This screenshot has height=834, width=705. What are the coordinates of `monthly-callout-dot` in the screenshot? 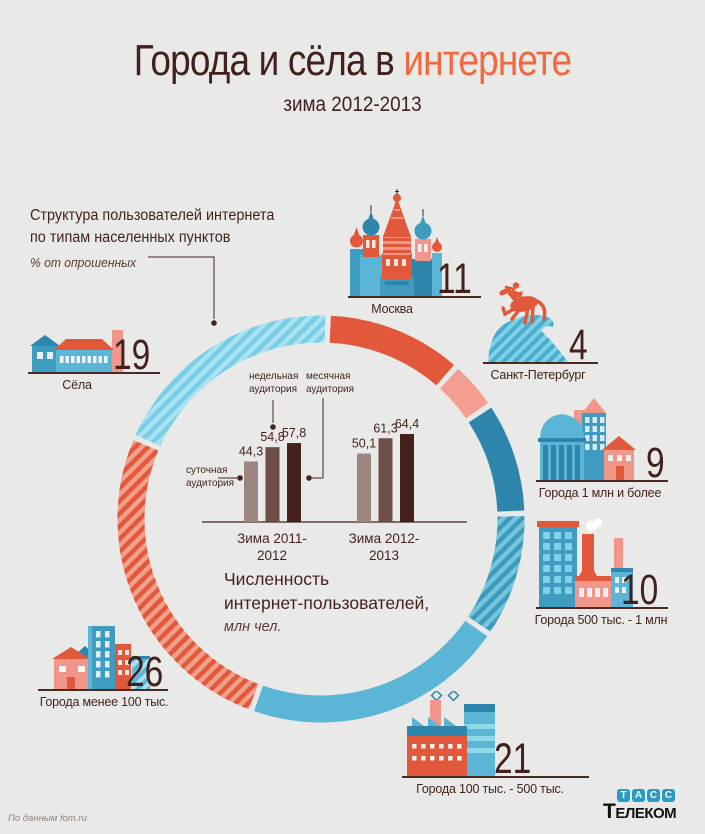 It's located at (309, 478).